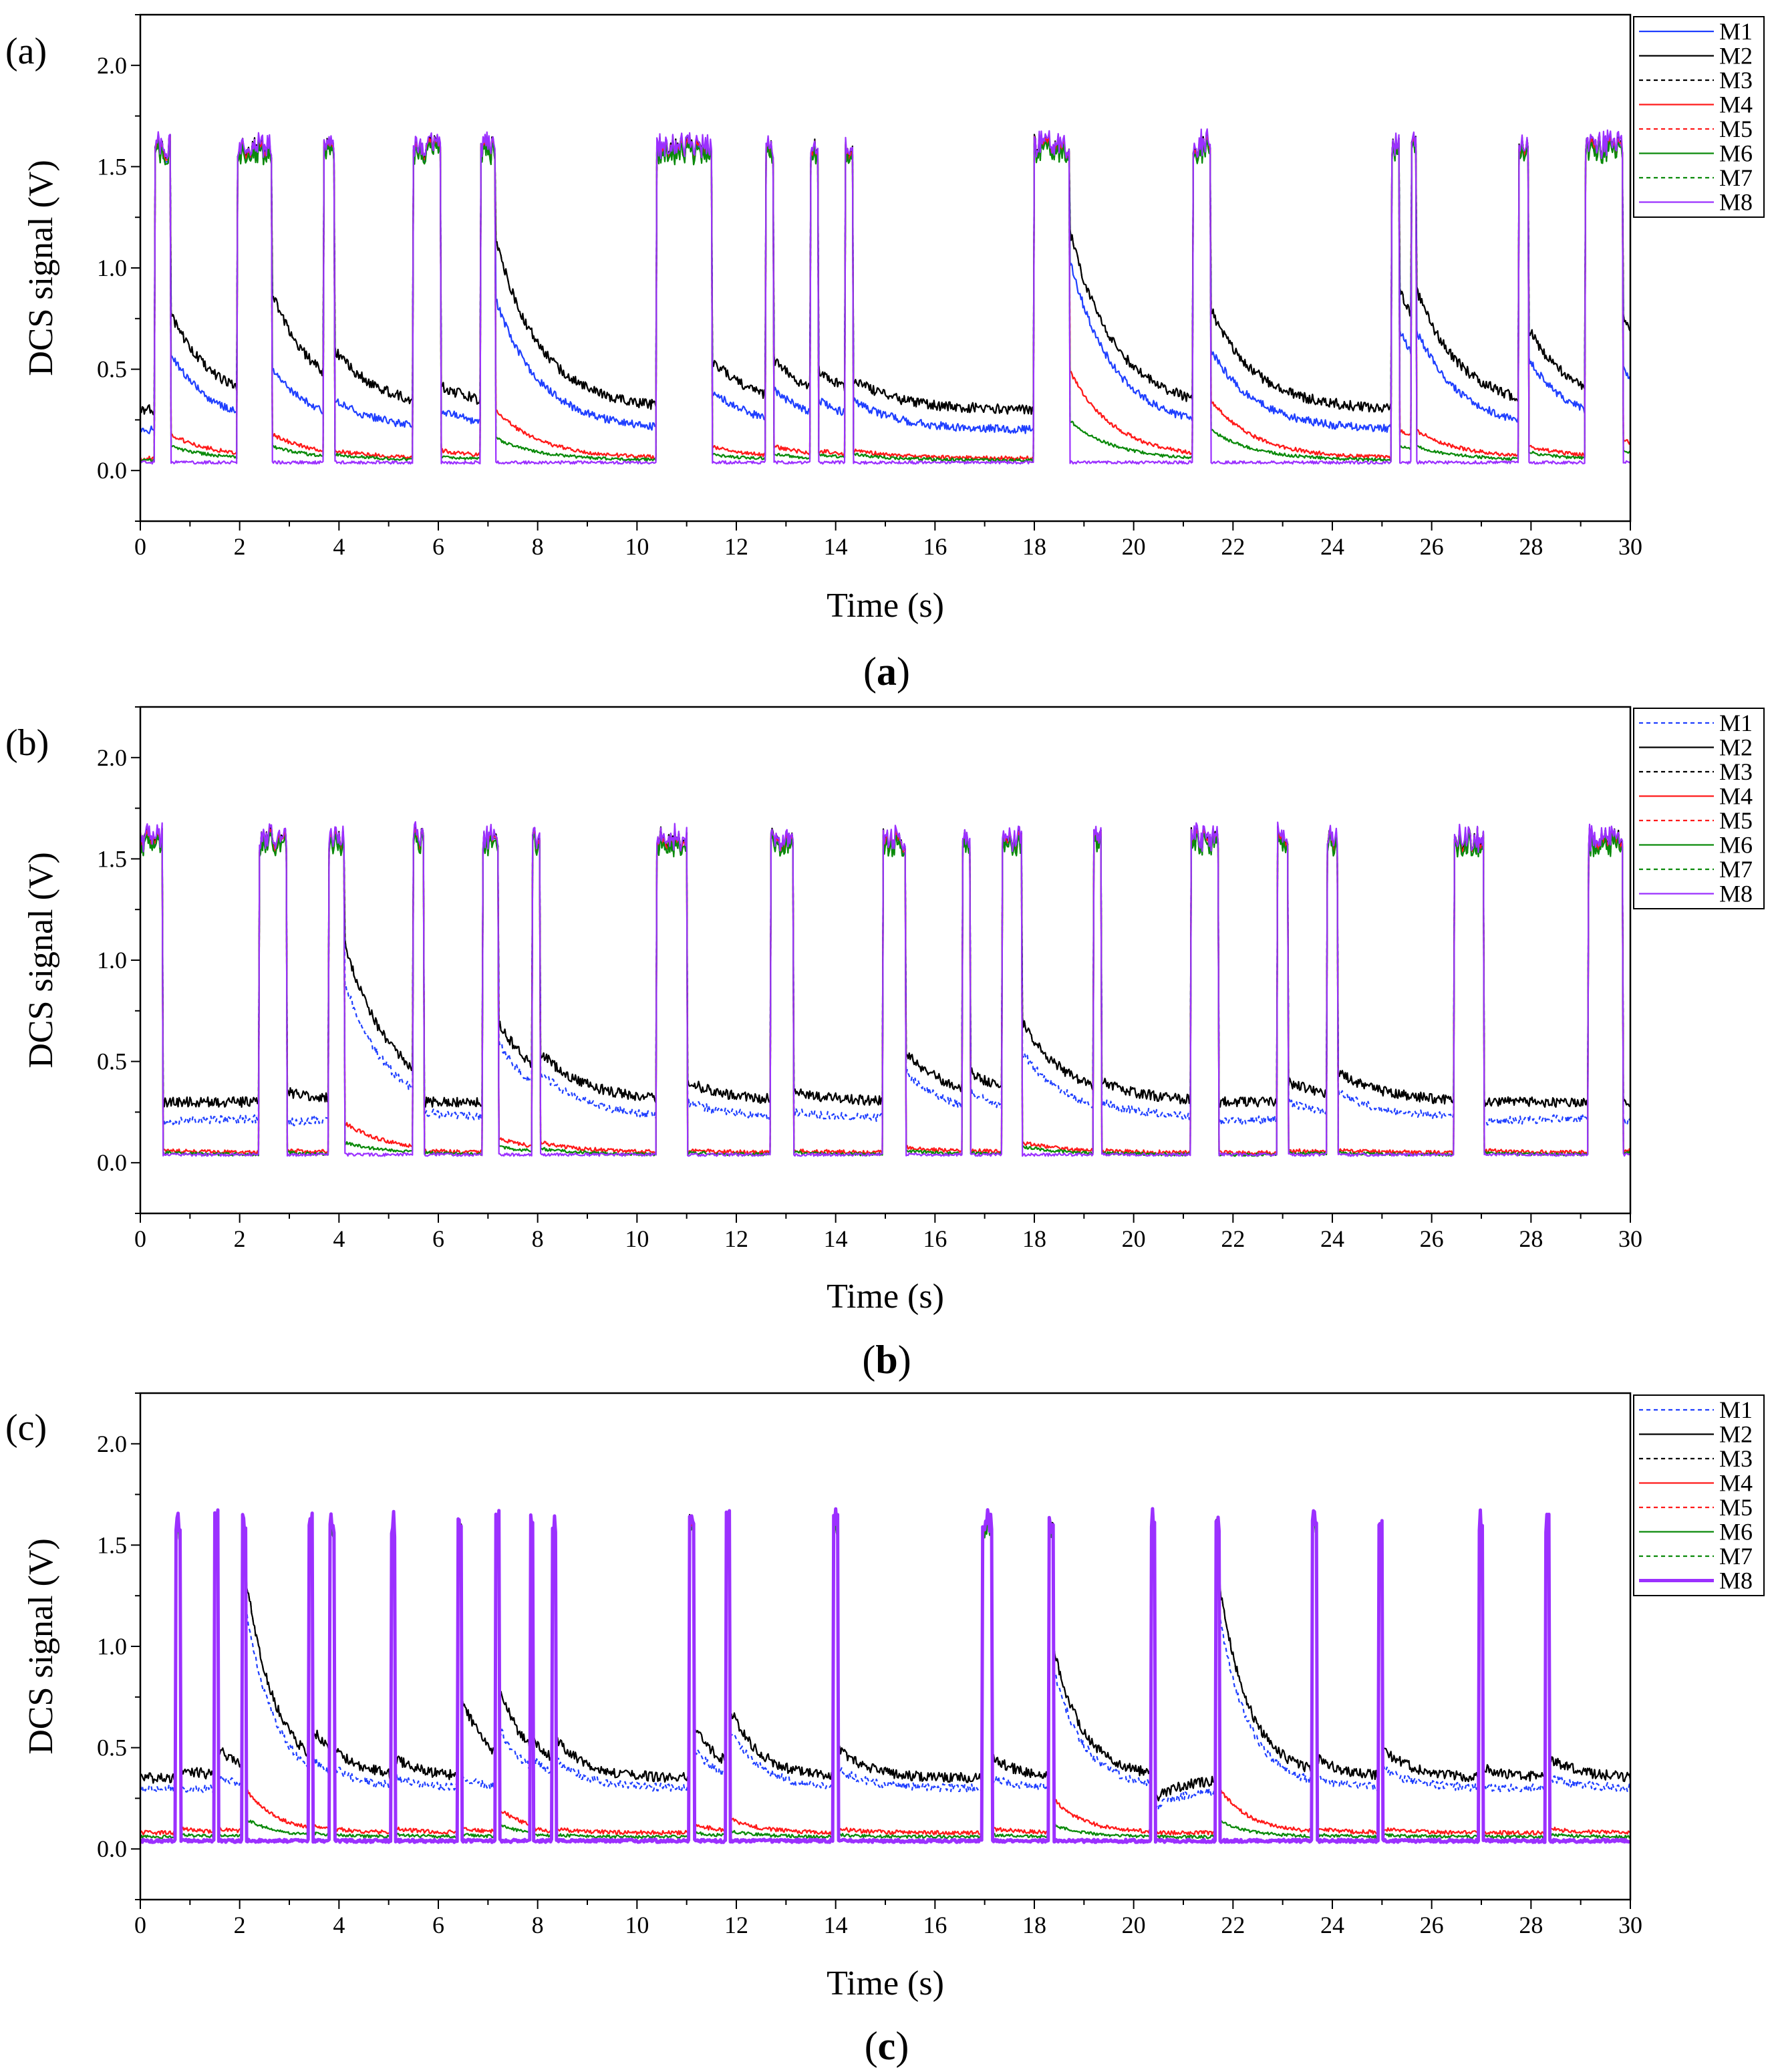  What do you see at coordinates (1736, 821) in the screenshot?
I see `legend-label-m5: M5` at bounding box center [1736, 821].